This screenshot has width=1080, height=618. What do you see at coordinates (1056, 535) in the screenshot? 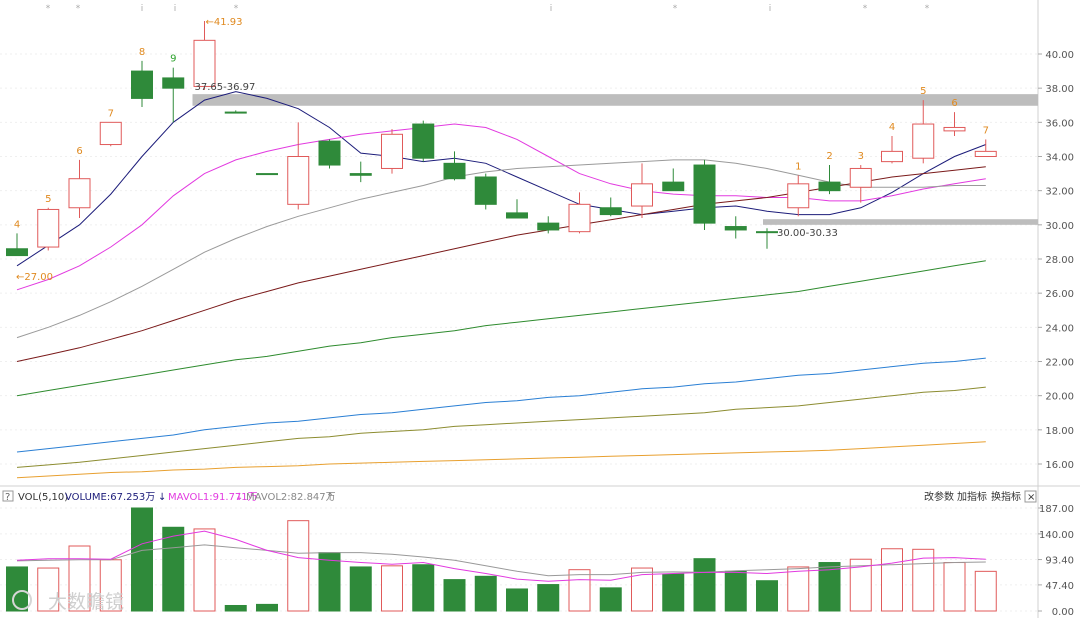
I see `volume-tick-label: 140.00` at bounding box center [1056, 535].